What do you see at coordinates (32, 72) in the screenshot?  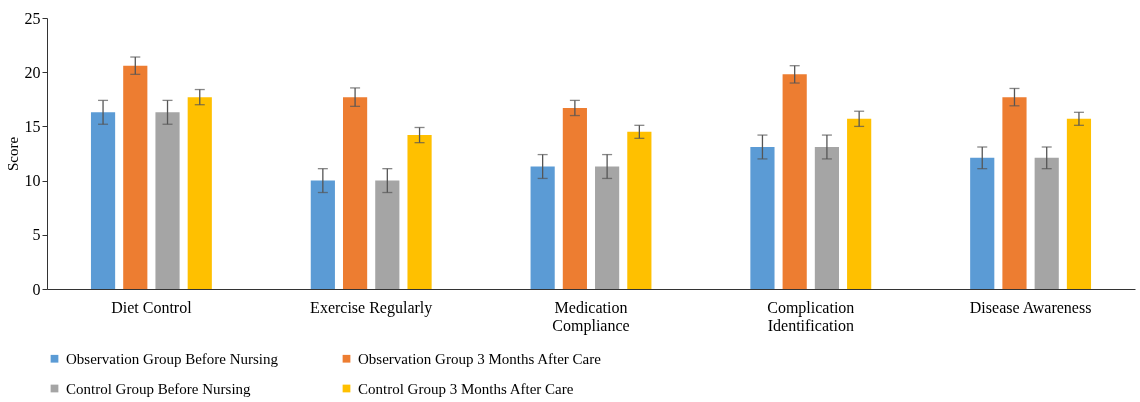 I see `y-tick-label: 20` at bounding box center [32, 72].